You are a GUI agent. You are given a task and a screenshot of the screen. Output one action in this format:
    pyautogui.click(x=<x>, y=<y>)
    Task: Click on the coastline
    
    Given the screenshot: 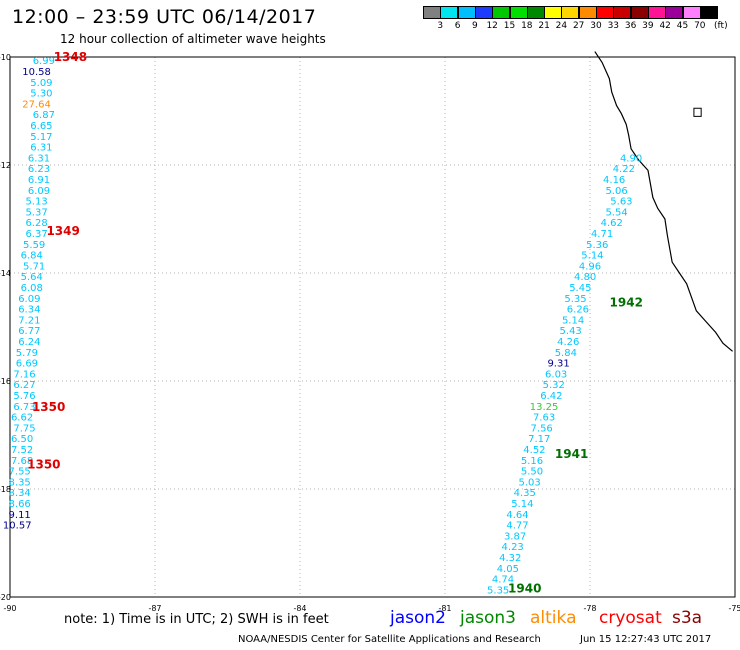 What is the action you would take?
    pyautogui.click(x=663, y=201)
    